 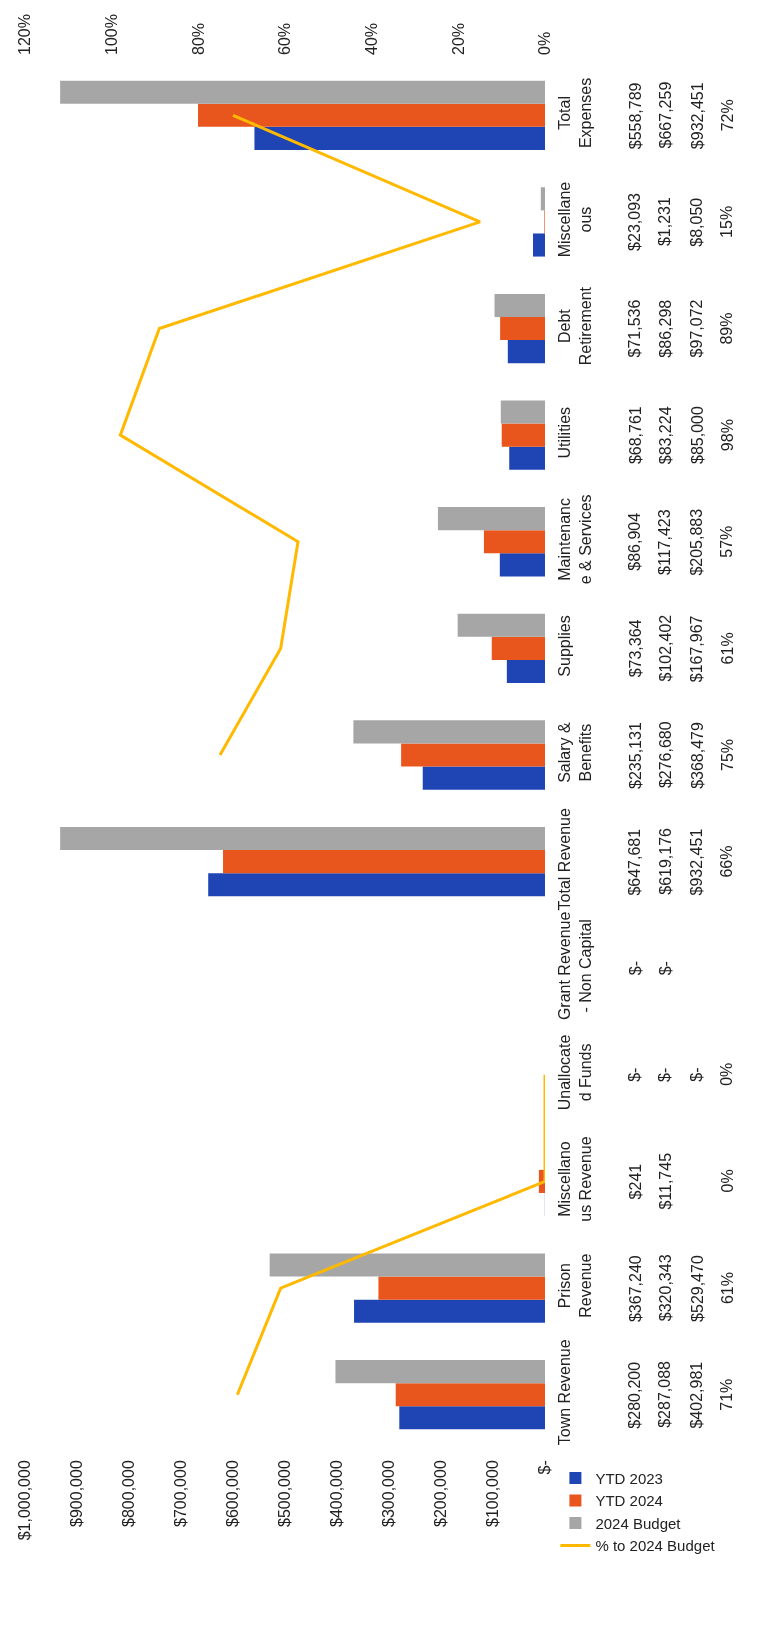 What do you see at coordinates (727, 435) in the screenshot?
I see `data-label: 98%` at bounding box center [727, 435].